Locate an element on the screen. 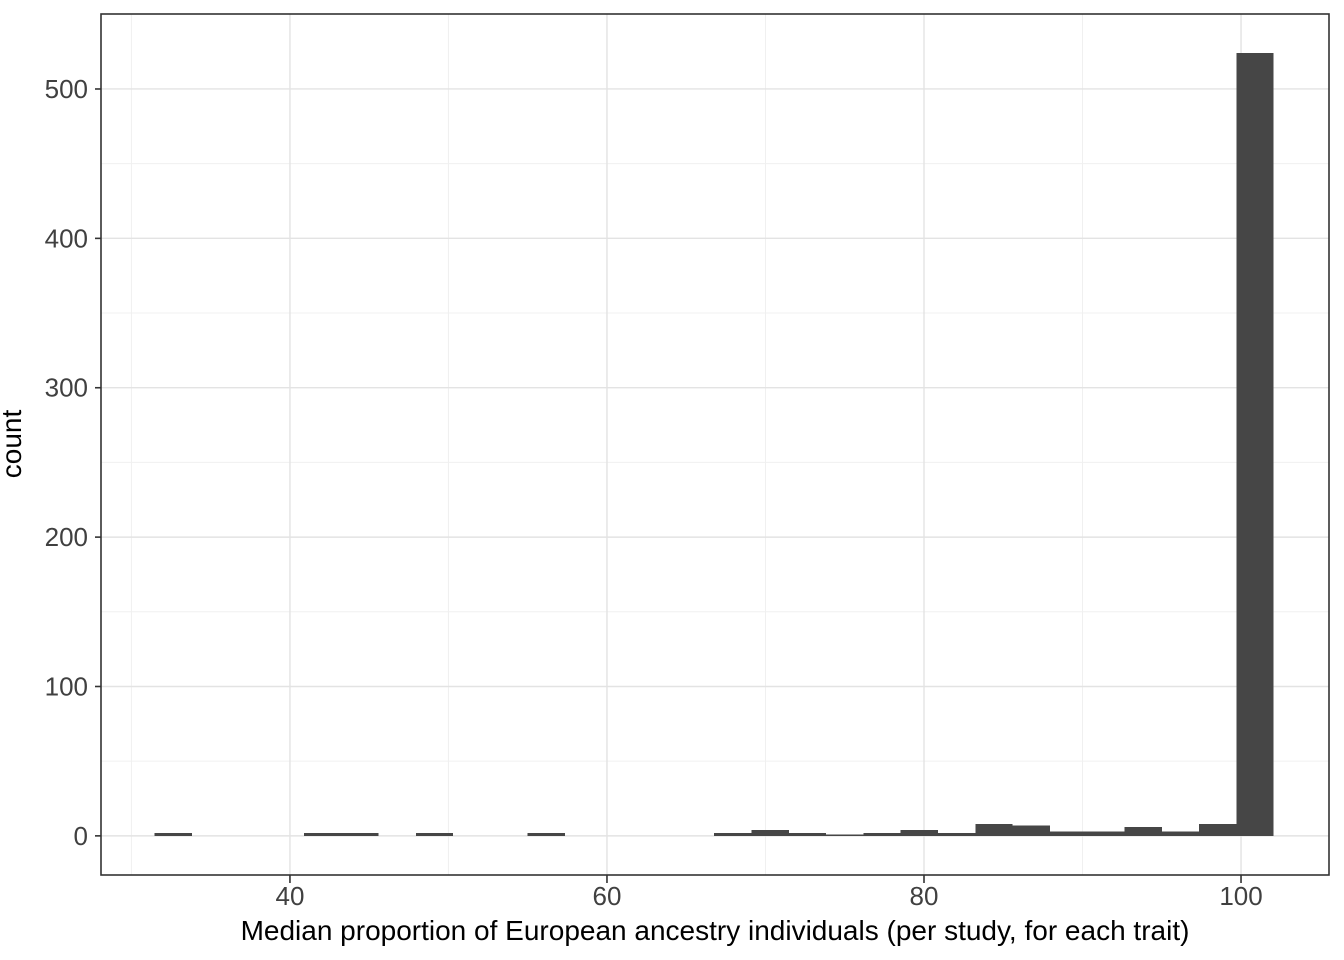 The image size is (1344, 960). y-tick-label: 400 is located at coordinates (66, 238).